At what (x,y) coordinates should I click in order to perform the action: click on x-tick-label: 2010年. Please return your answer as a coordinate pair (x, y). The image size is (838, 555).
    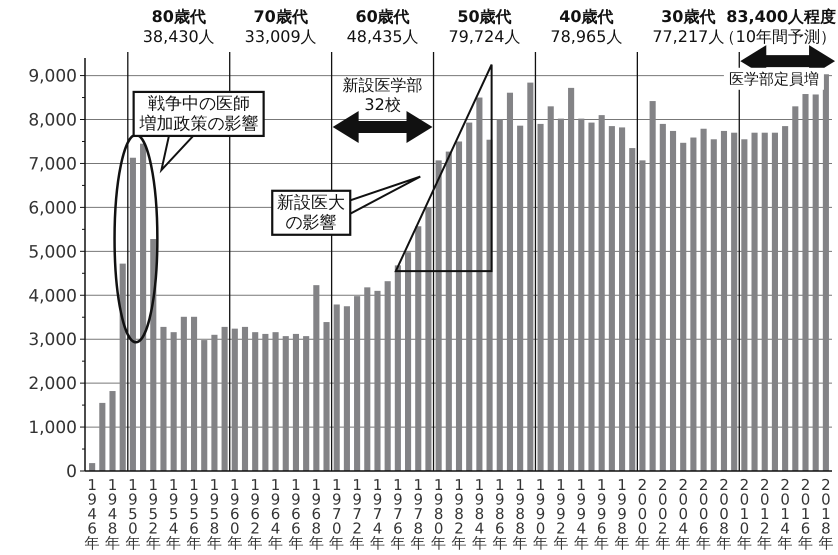
    Looking at the image, I should click on (744, 514).